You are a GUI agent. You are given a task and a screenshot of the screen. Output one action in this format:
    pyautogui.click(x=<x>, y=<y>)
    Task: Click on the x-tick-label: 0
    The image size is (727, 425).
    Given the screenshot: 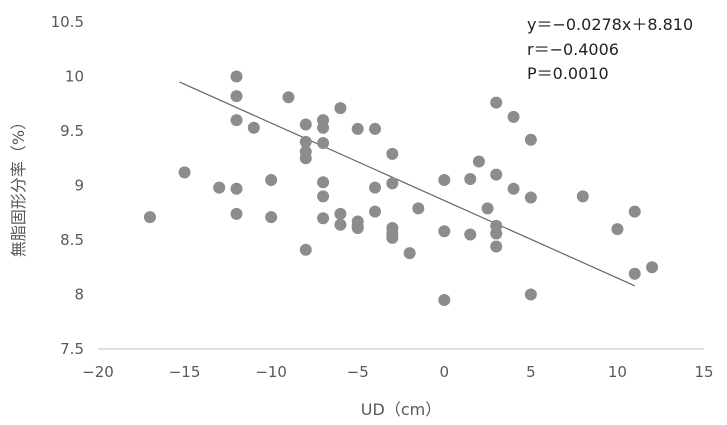 What is the action you would take?
    pyautogui.click(x=445, y=372)
    